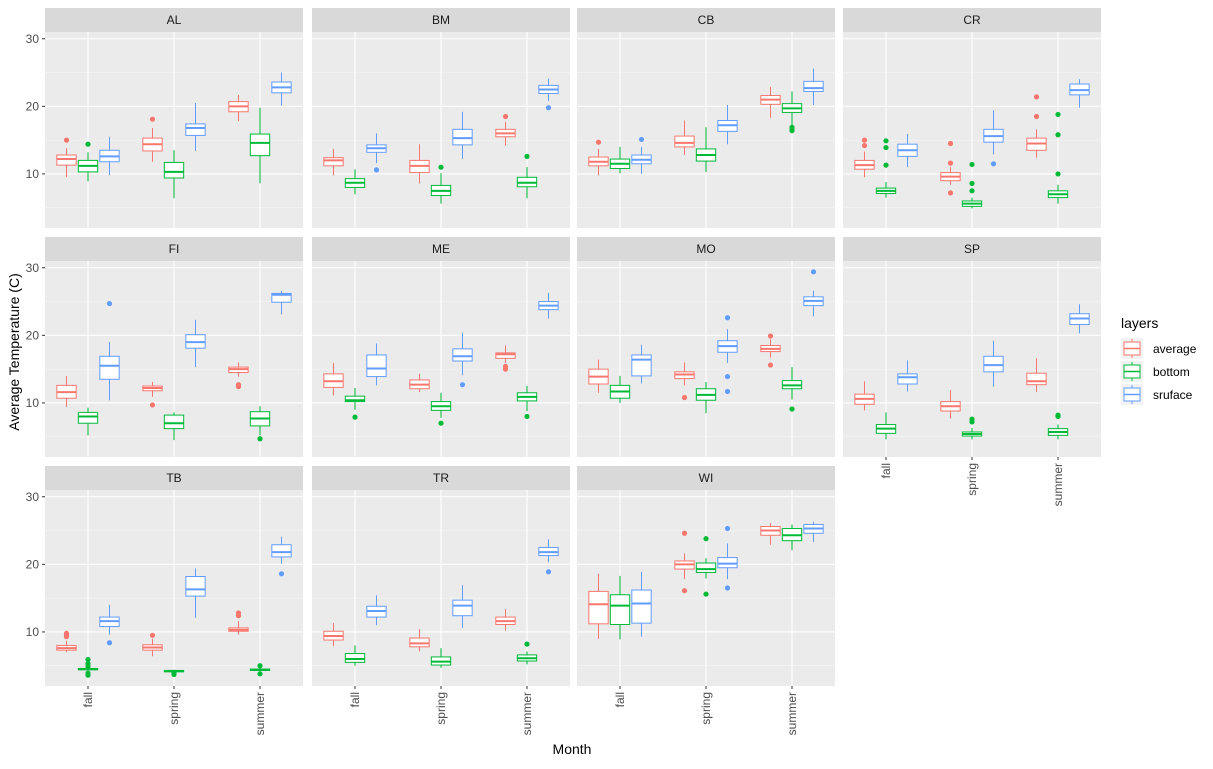 Image resolution: width=1213 pixels, height=769 pixels. I want to click on facet-strip-label: SP, so click(972, 249).